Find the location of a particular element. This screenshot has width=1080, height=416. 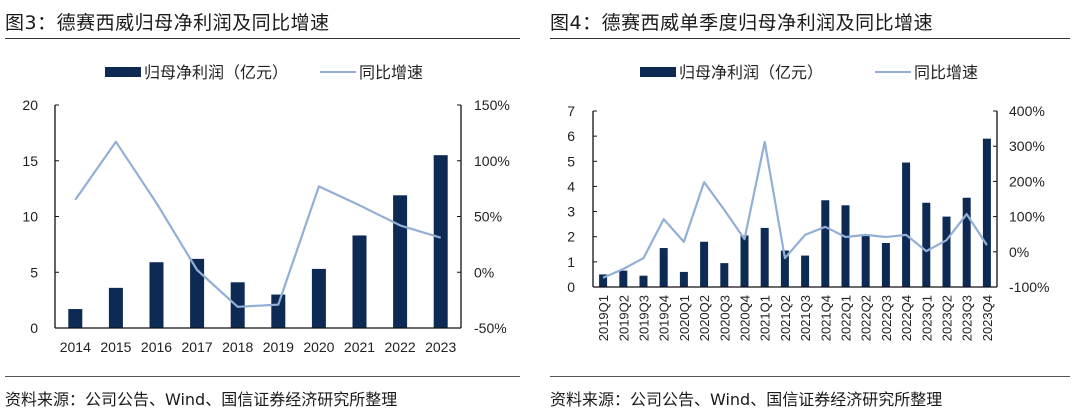

bar-2018 is located at coordinates (237, 305).